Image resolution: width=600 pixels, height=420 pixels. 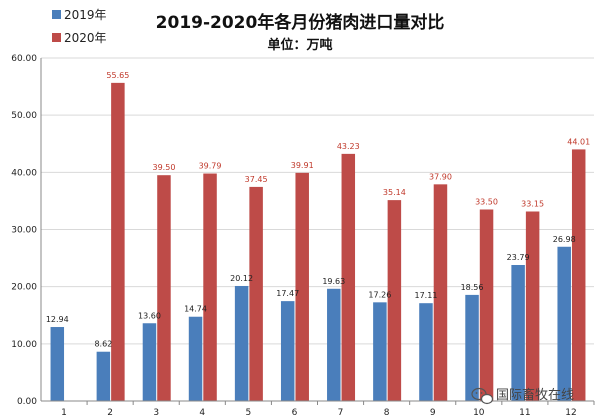 What do you see at coordinates (24, 288) in the screenshot?
I see `y-tick-label: 20.00` at bounding box center [24, 288].